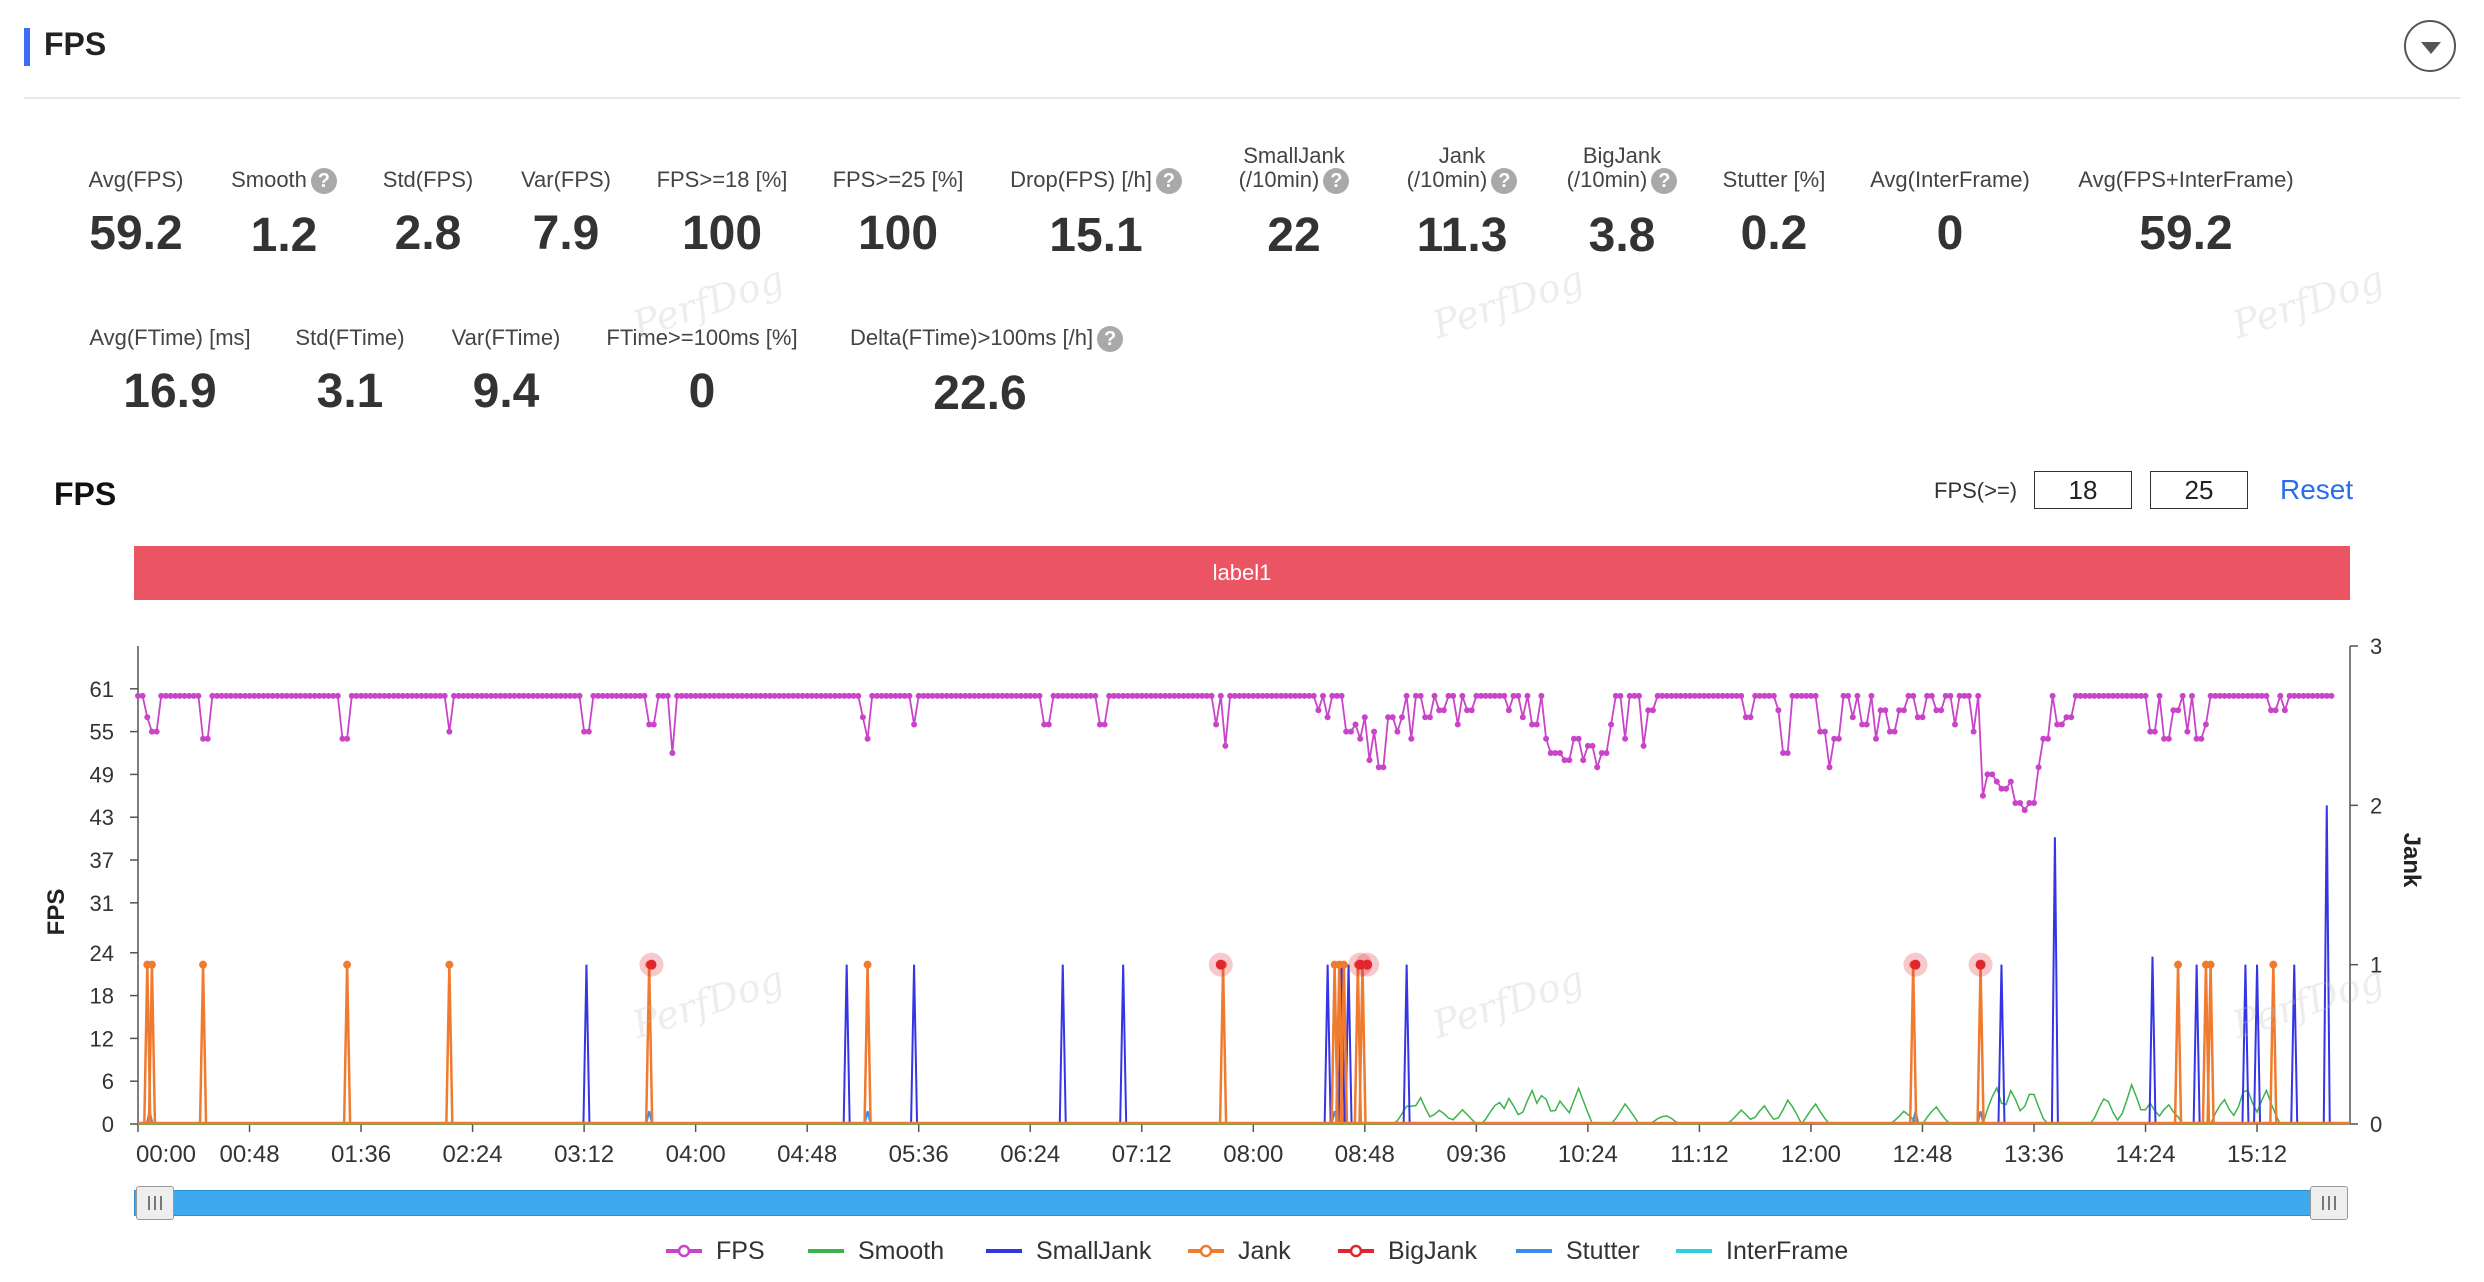 The image size is (2484, 1282). Describe the element at coordinates (1699, 1154) in the screenshot. I see `x-tick-label: 11:12` at that location.